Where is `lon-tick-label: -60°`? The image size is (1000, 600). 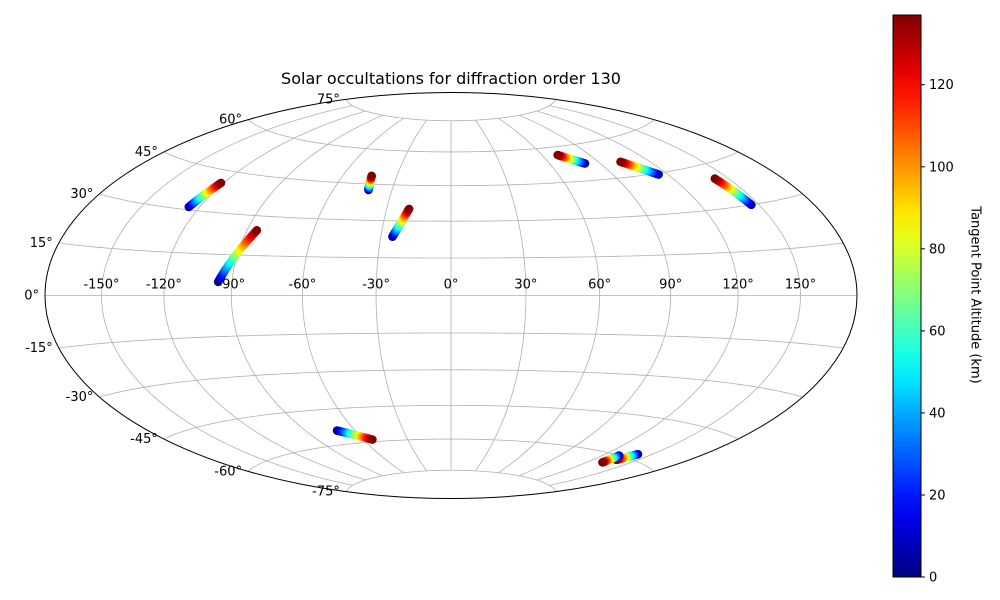
lon-tick-label: -60° is located at coordinates (303, 285).